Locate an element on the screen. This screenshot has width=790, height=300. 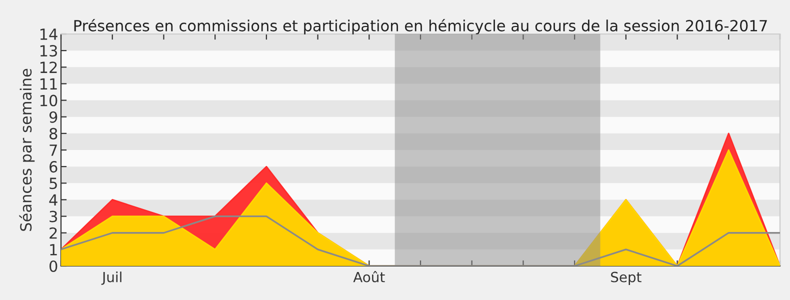
y-tick-label: 10 is located at coordinates (49, 100).